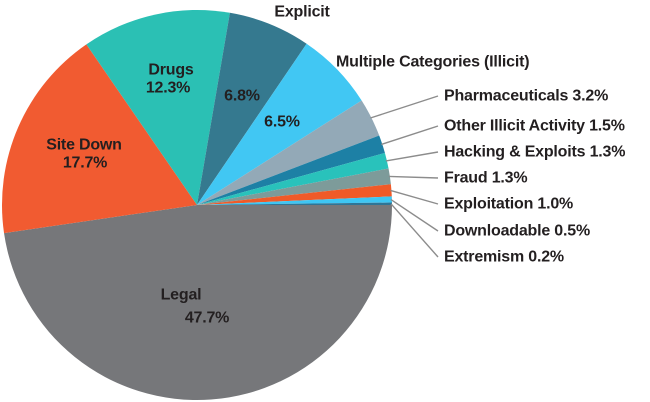 This screenshot has width=650, height=402. What do you see at coordinates (508, 204) in the screenshot?
I see `callout-label-exploitation: Exploitation 1.0%` at bounding box center [508, 204].